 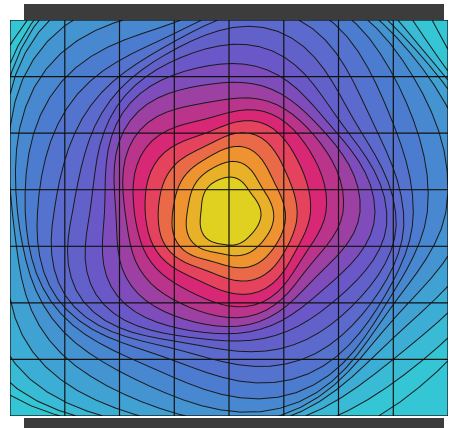 What do you see at coordinates (234, 423) in the screenshot?
I see `plot-frame-bottom` at bounding box center [234, 423].